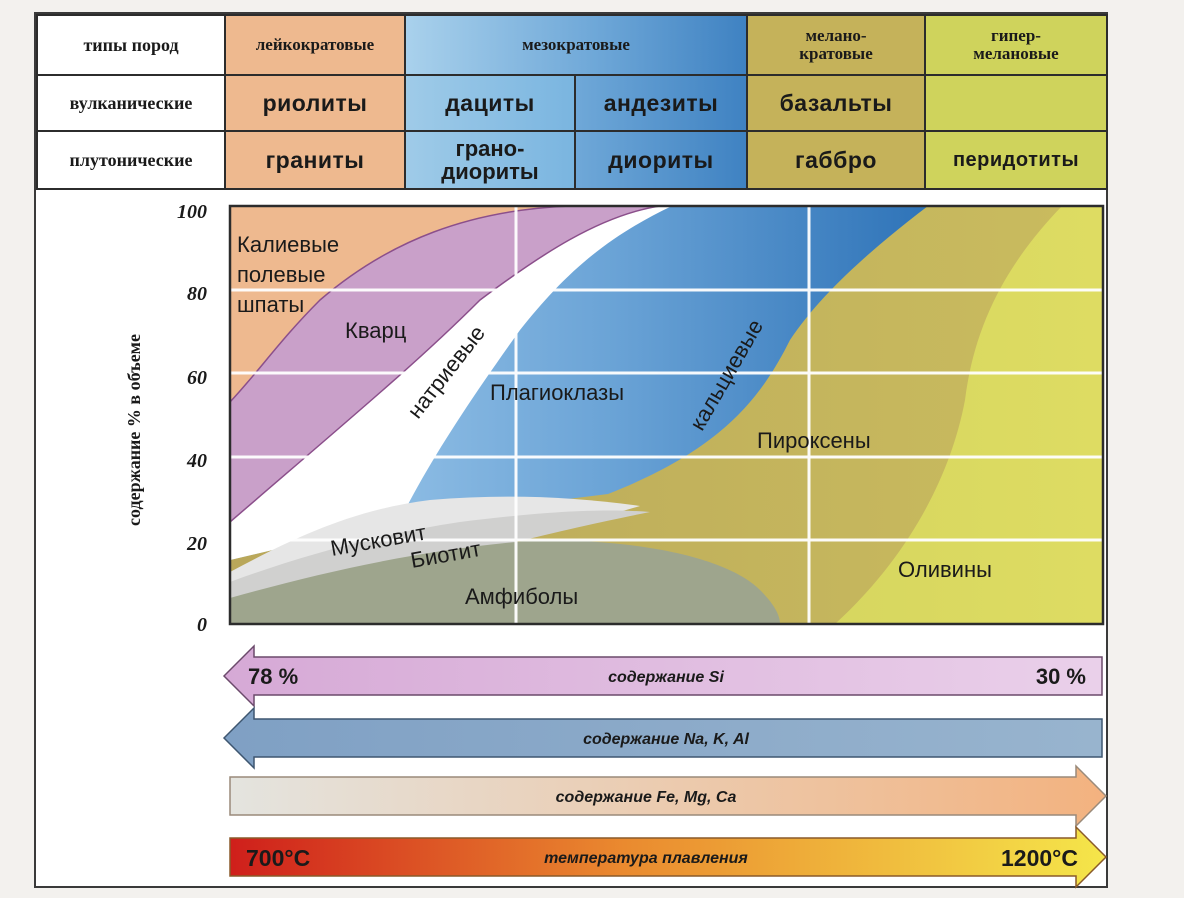 This screenshot has width=1184, height=898. I want to click on region-amphibole, so click(505, 582).